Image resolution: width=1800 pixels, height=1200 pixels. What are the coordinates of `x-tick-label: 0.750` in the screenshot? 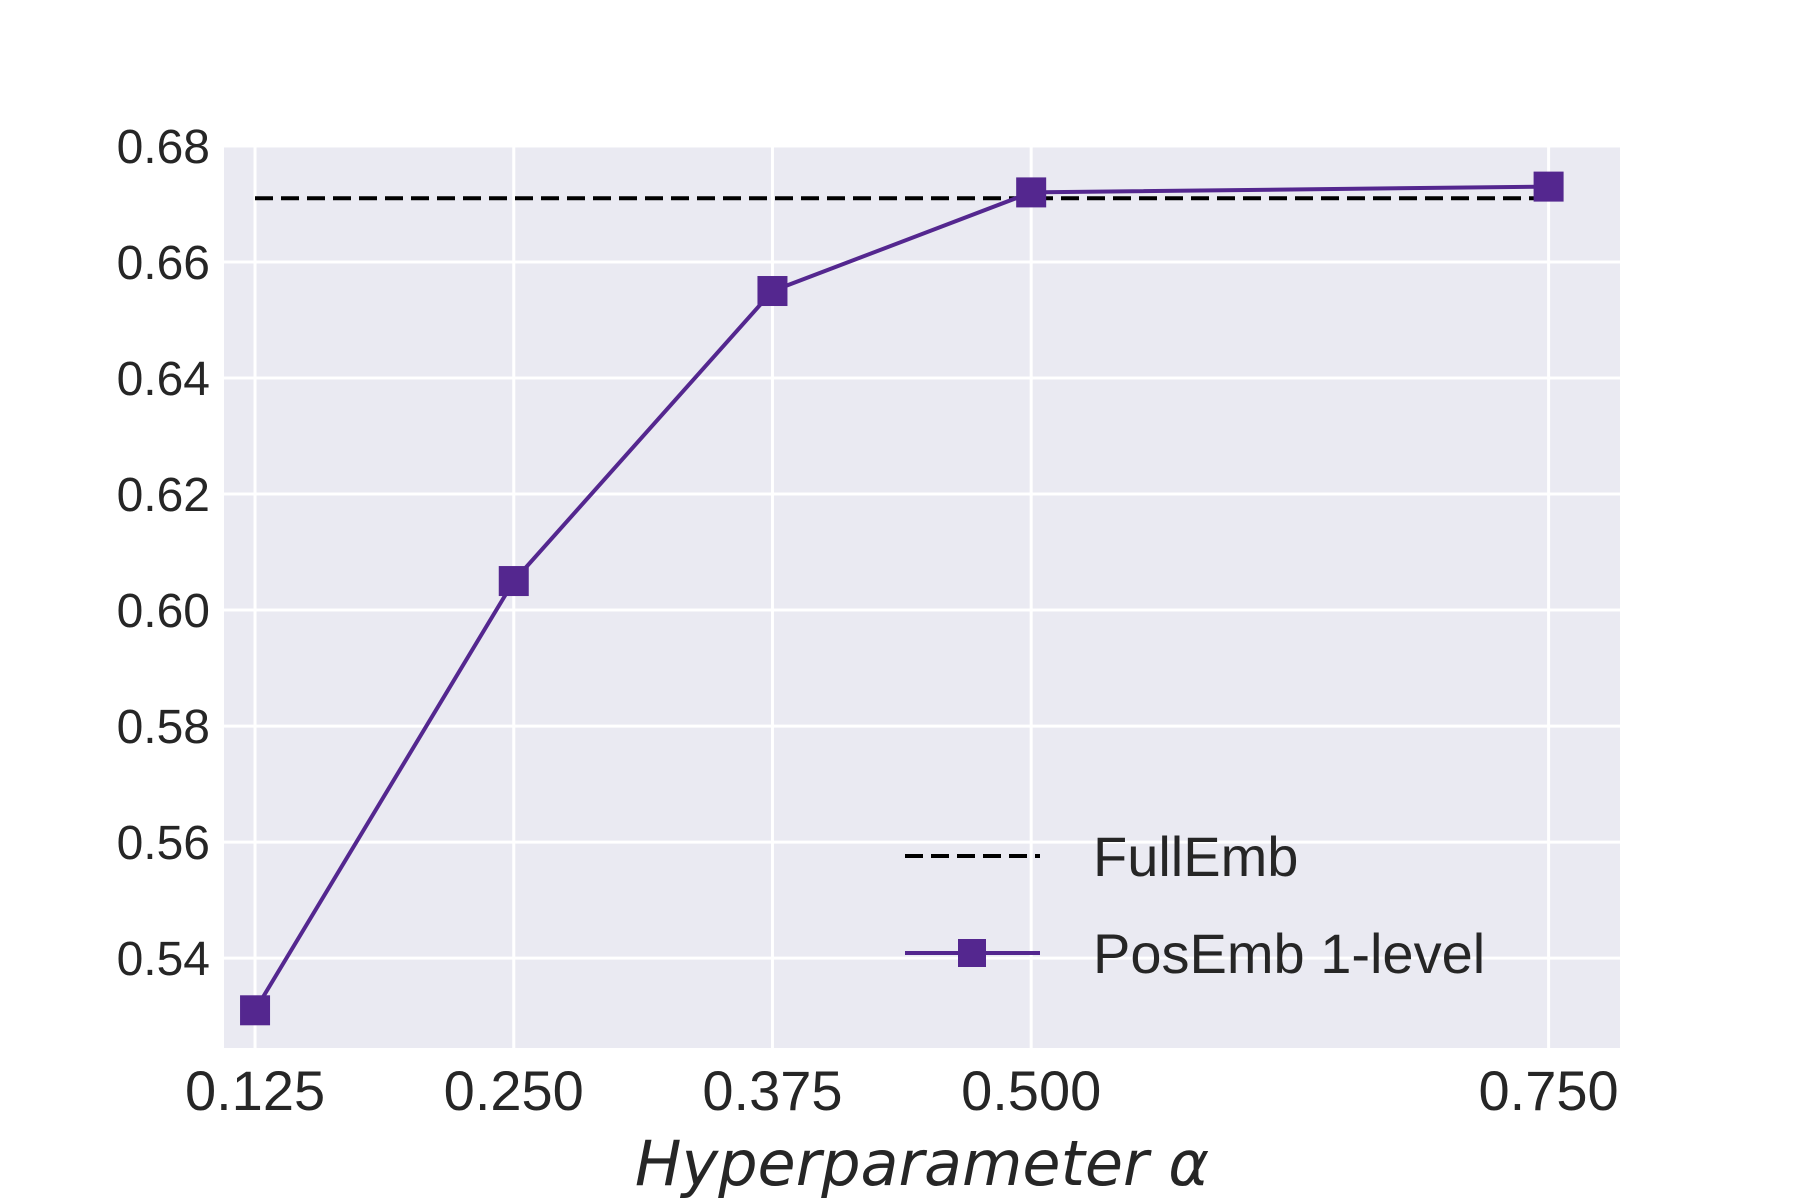 It's located at (1549, 1090).